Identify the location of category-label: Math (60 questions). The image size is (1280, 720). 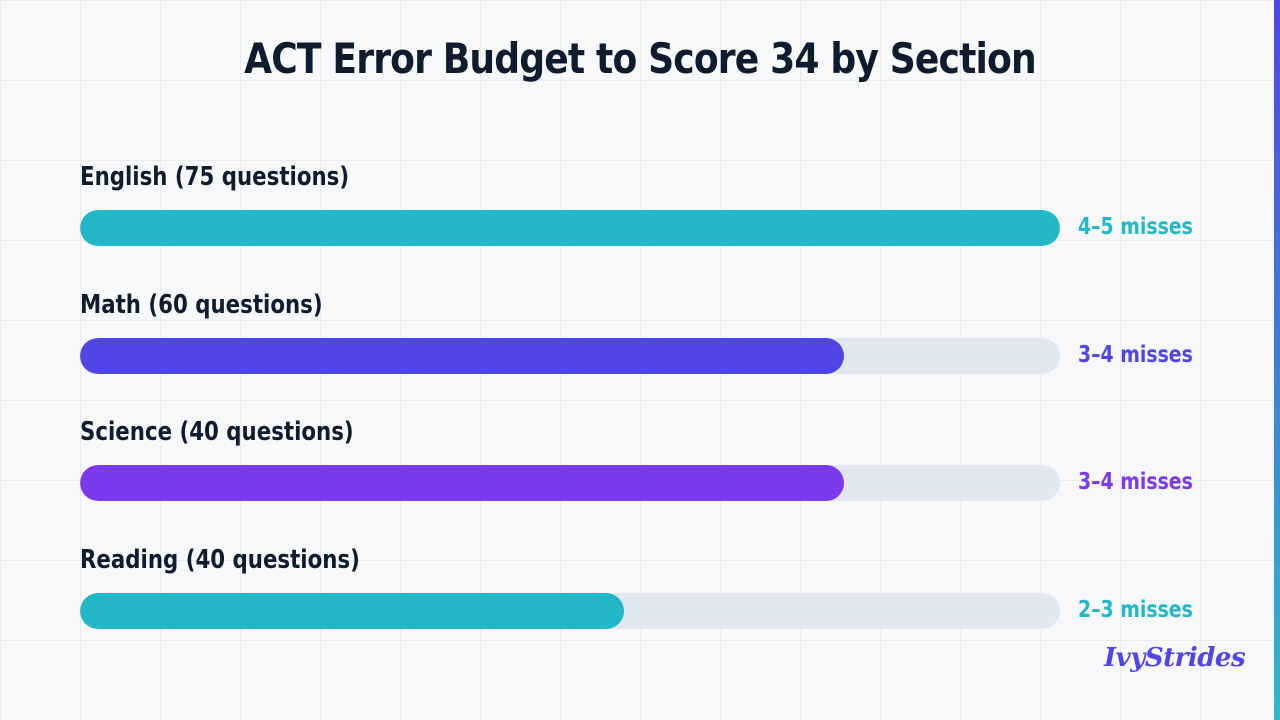
(201, 304).